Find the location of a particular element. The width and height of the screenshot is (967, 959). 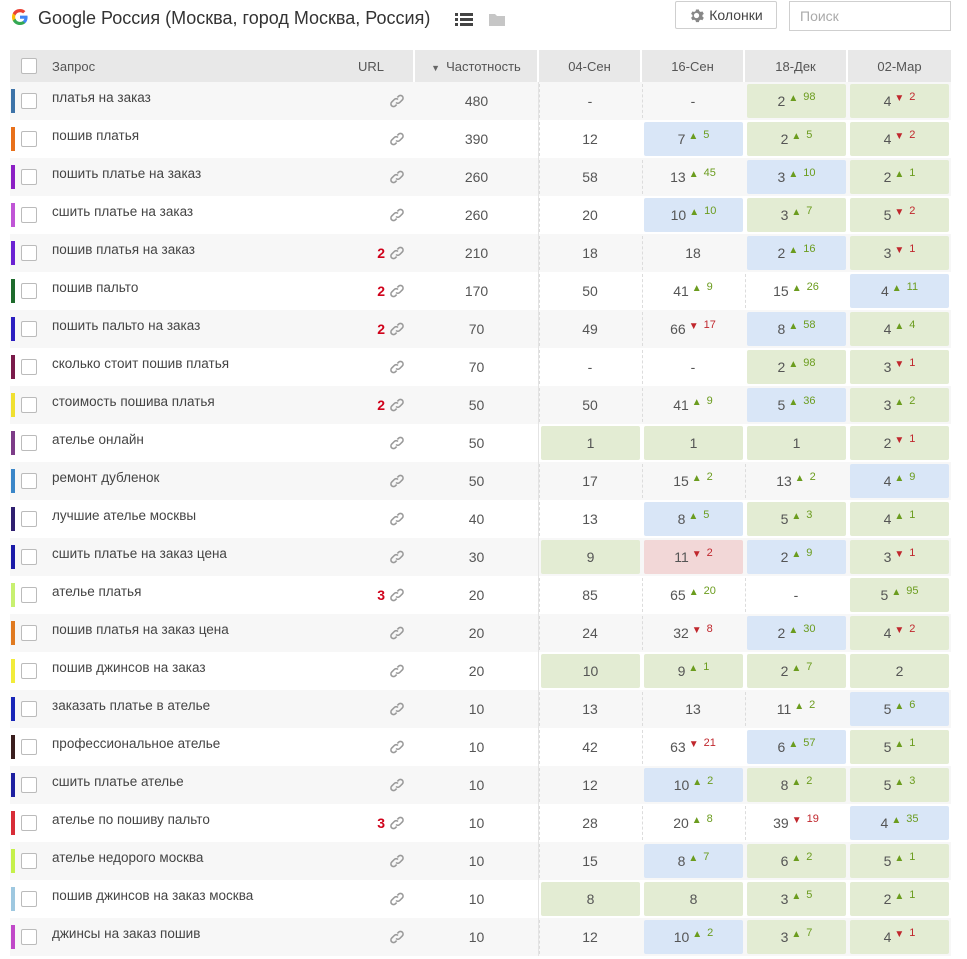

query-text: ремонт дубленок is located at coordinates (106, 477).